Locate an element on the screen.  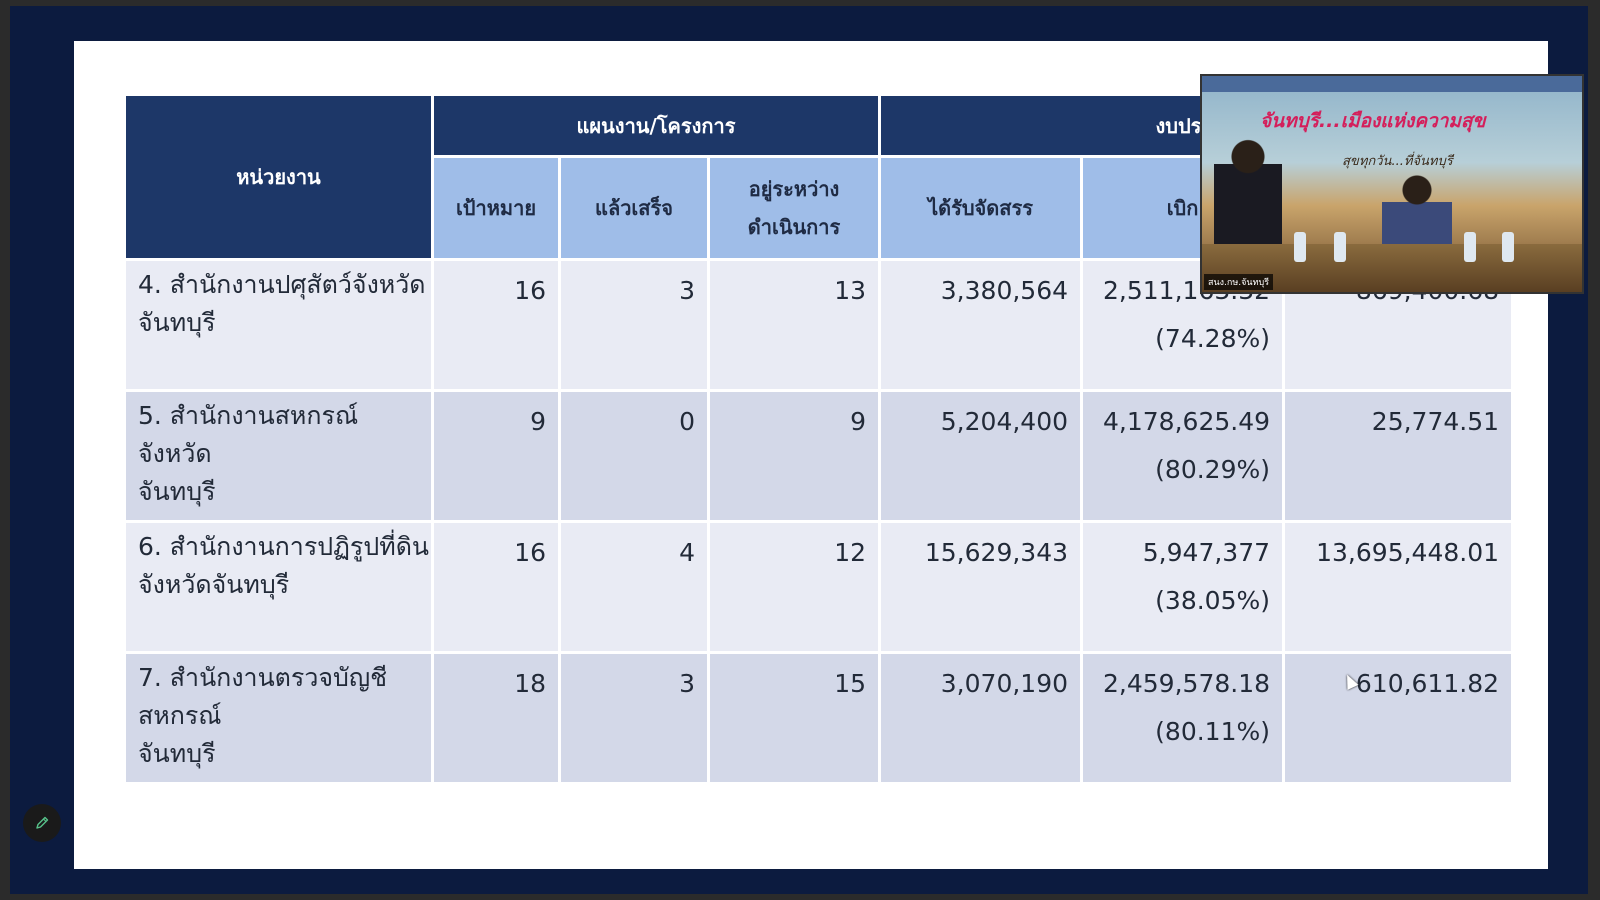
allocated-cell: 15,629,343 is located at coordinates (982, 588).